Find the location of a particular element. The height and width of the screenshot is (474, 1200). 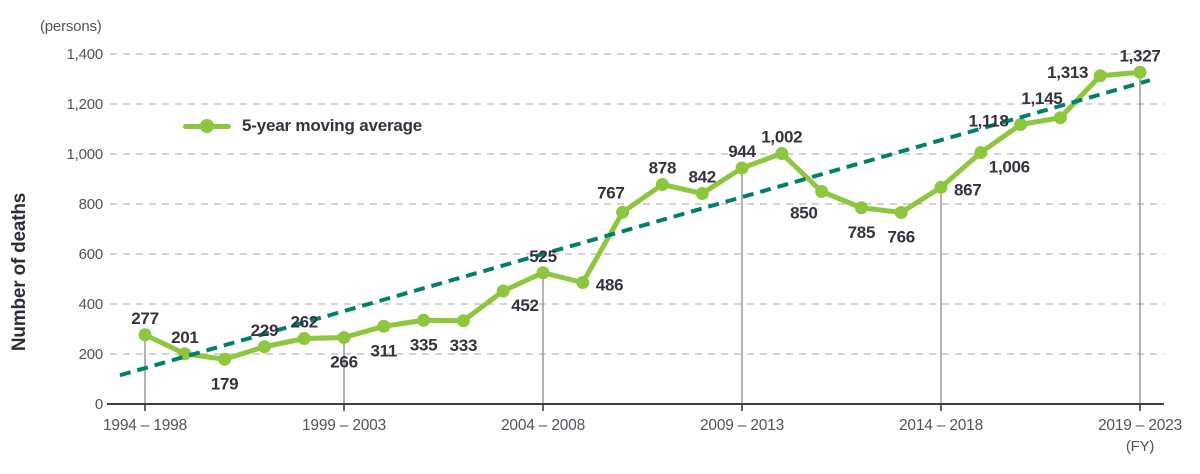

data-value-label: 266 is located at coordinates (343, 362).